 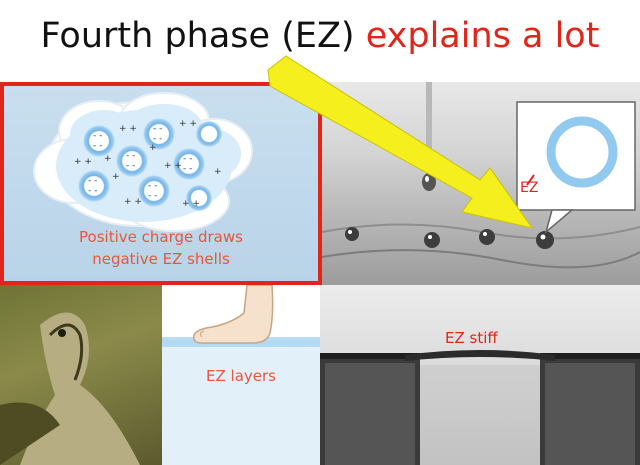 What do you see at coordinates (150, 164) in the screenshot?
I see `ez-shell-rings` at bounding box center [150, 164].